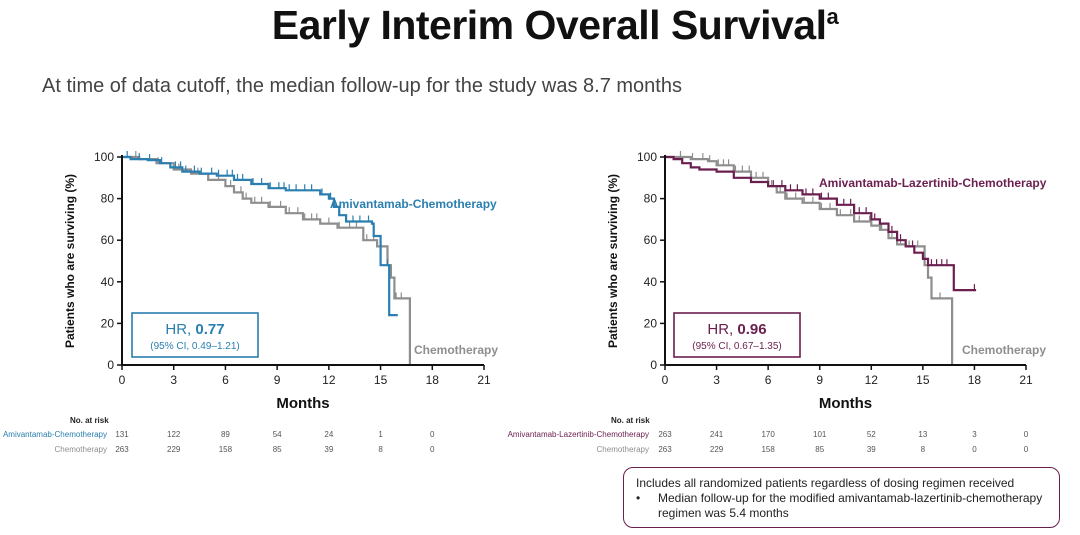 The image size is (1080, 535). What do you see at coordinates (871, 434) in the screenshot?
I see `risk-count: 52` at bounding box center [871, 434].